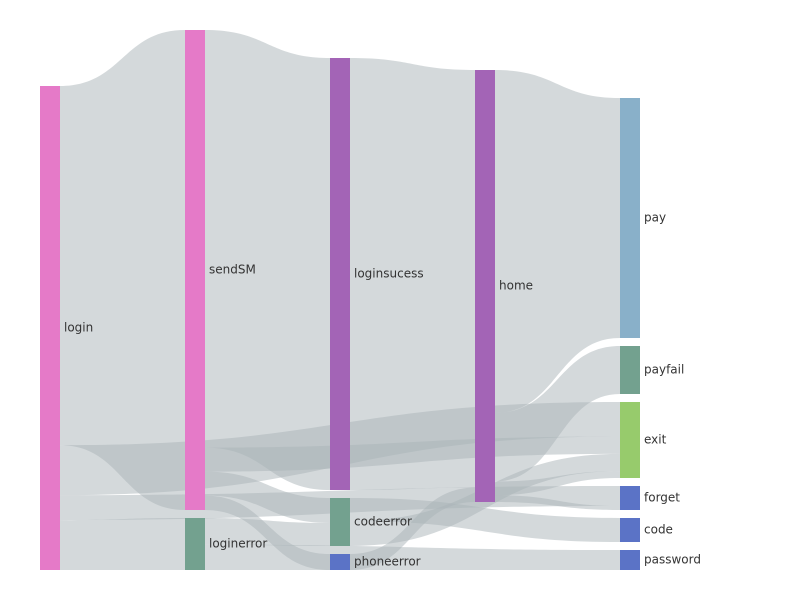 The height and width of the screenshot is (600, 800). Describe the element at coordinates (389, 274) in the screenshot. I see `node-label-loginsucess: loginsucess` at that location.